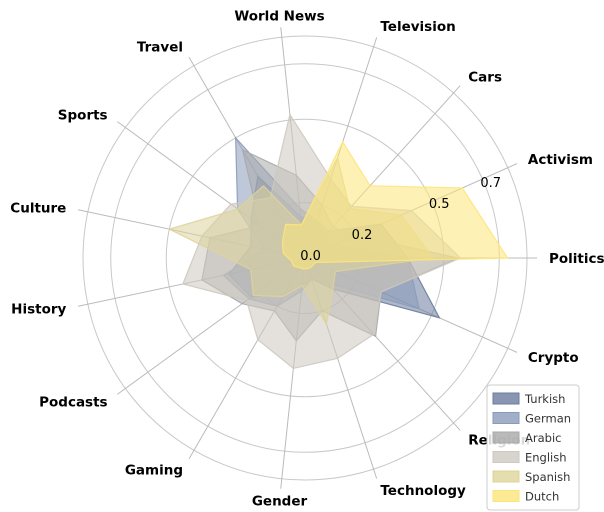 This screenshot has height=512, width=604. I want to click on tick-label: 0.0, so click(310, 256).